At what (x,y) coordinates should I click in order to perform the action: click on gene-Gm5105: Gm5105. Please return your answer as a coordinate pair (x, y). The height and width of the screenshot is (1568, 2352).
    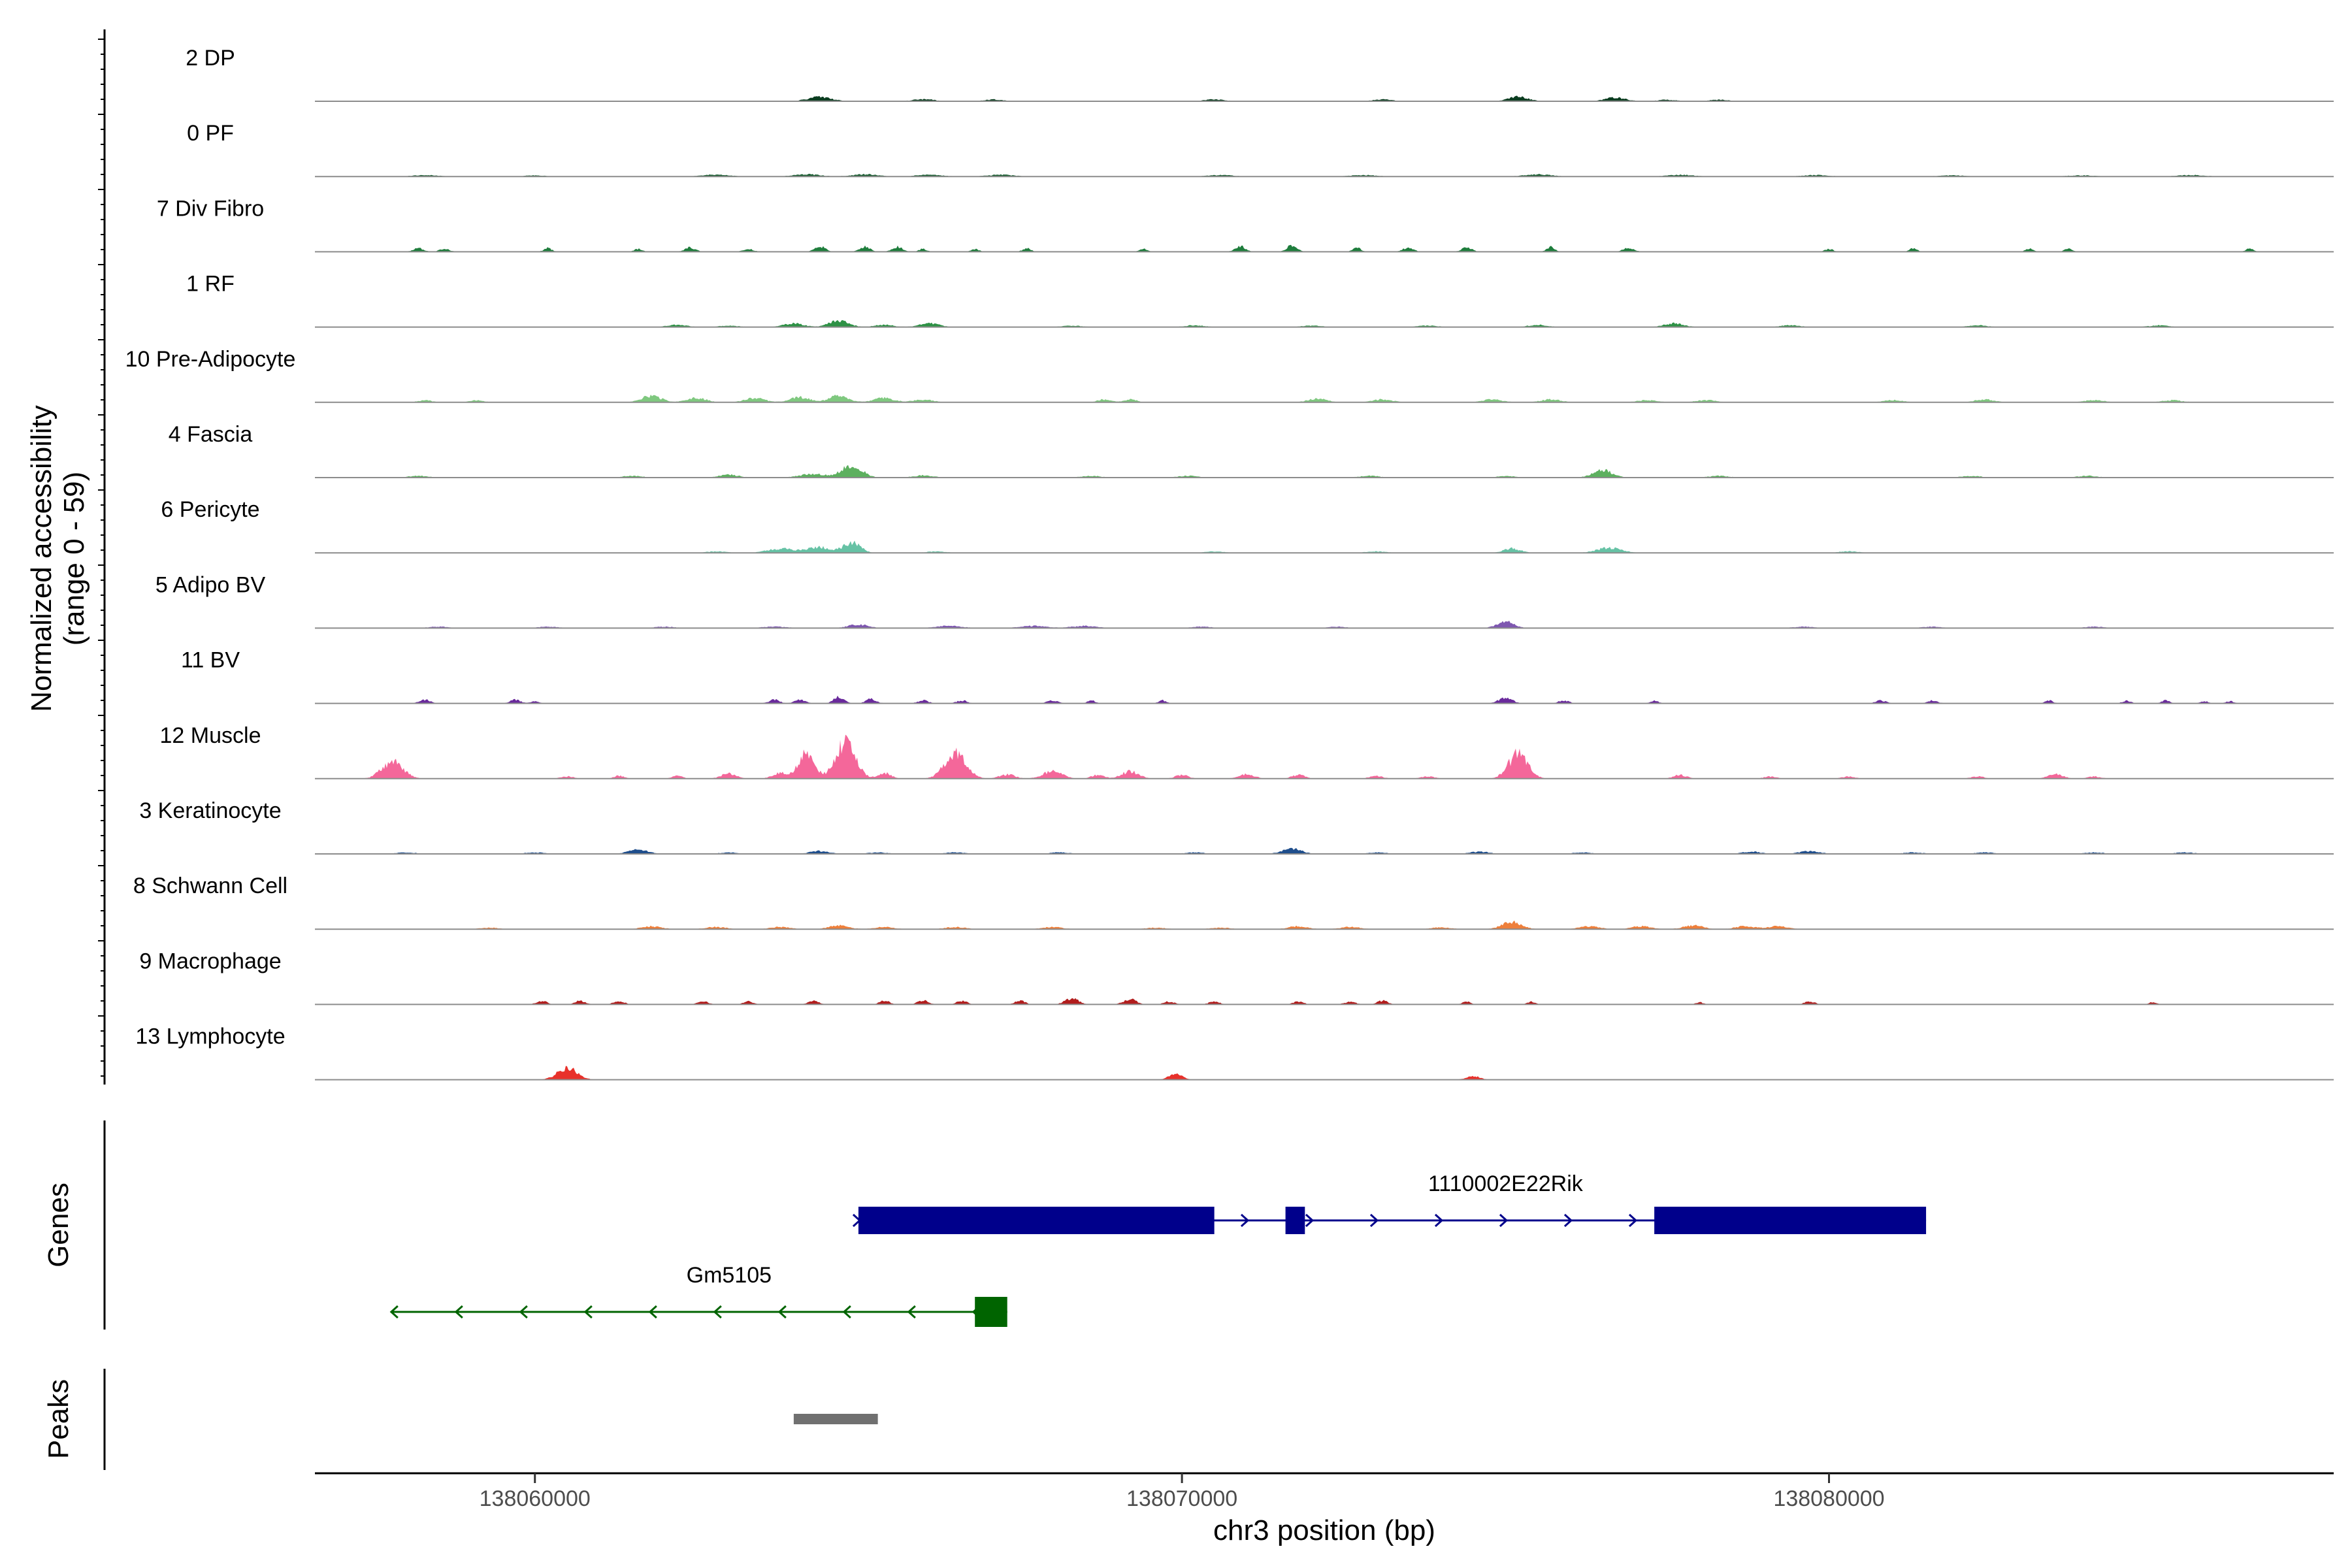
    Looking at the image, I should click on (698, 1295).